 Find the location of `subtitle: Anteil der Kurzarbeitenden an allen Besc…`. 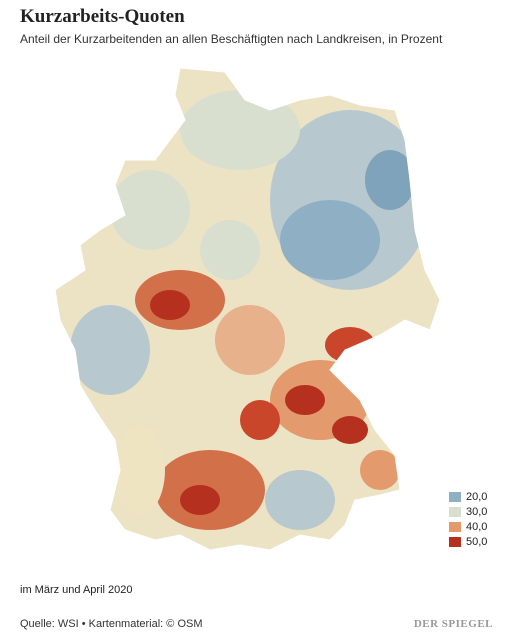

subtitle: Anteil der Kurzarbeitenden an allen Besc… is located at coordinates (231, 39).